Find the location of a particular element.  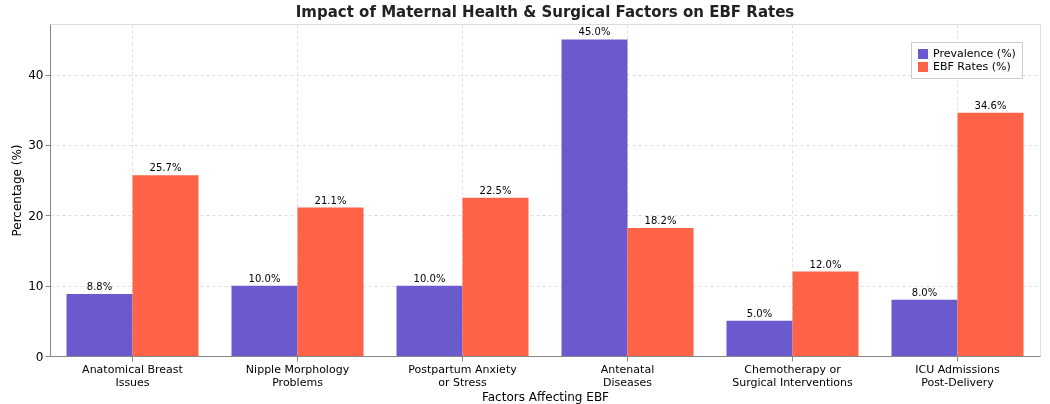

data-label: 5.0% is located at coordinates (759, 313).